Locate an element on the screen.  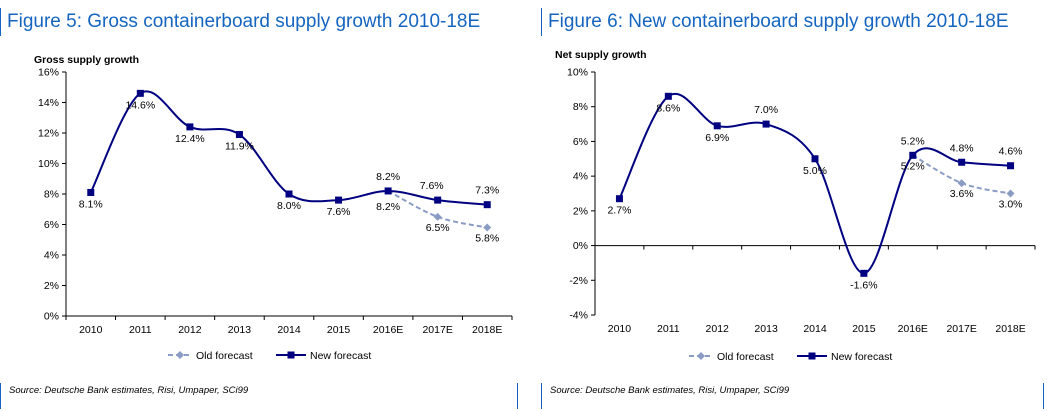
new-forecast-data-label: 12.4% is located at coordinates (190, 139).